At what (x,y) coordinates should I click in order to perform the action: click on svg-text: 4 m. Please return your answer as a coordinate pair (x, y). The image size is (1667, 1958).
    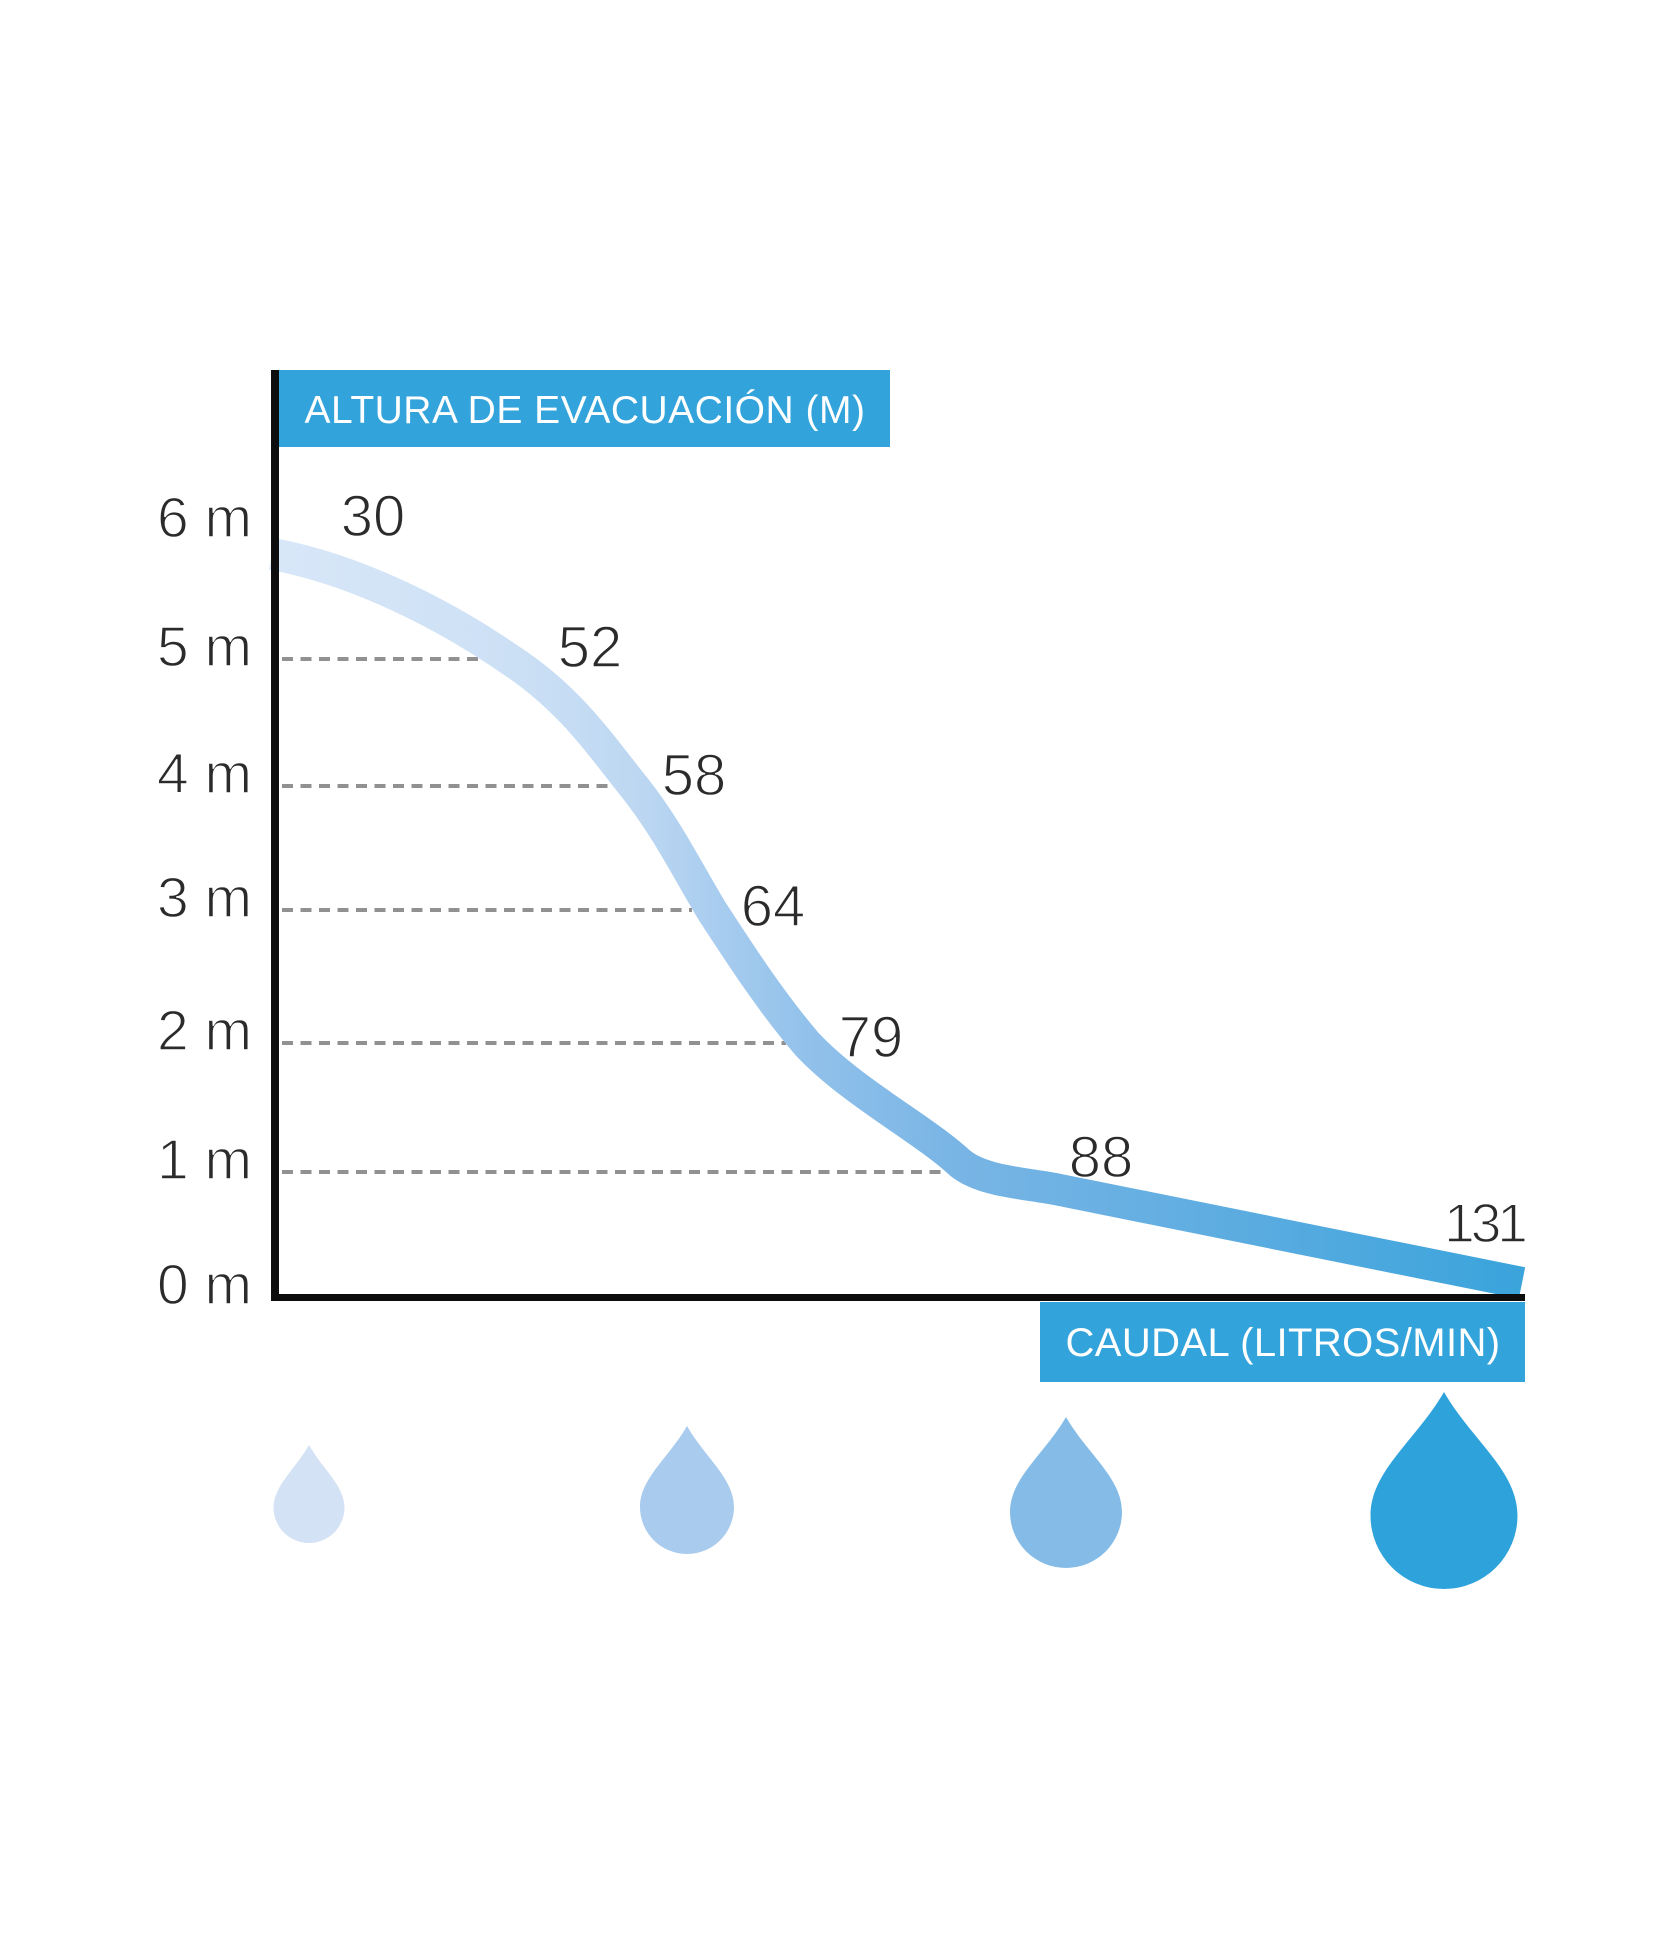
    Looking at the image, I should click on (204, 774).